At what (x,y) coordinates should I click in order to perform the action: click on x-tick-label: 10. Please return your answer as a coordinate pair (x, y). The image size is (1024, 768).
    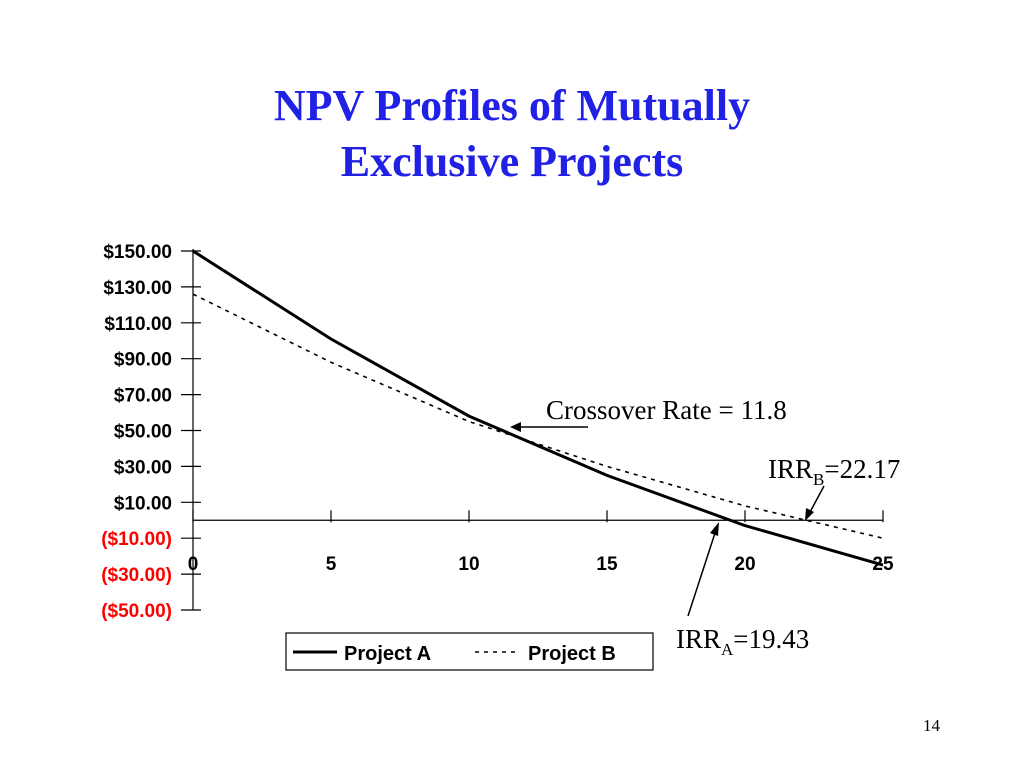
    Looking at the image, I should click on (468, 564).